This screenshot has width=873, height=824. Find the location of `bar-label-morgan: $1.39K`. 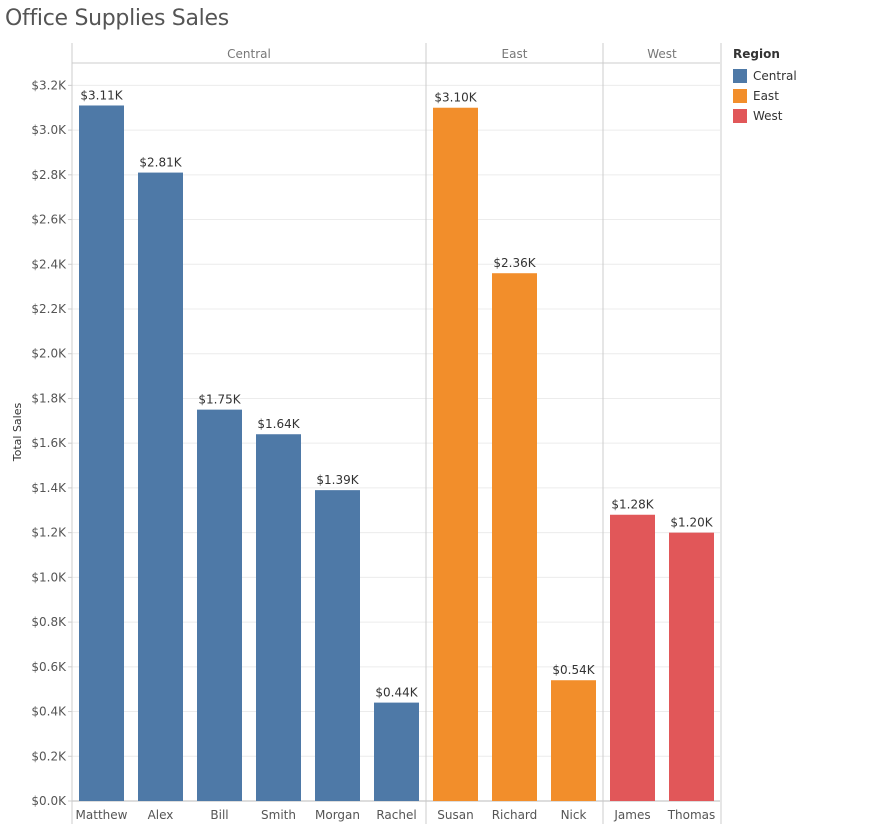

bar-label-morgan: $1.39K is located at coordinates (337, 480).